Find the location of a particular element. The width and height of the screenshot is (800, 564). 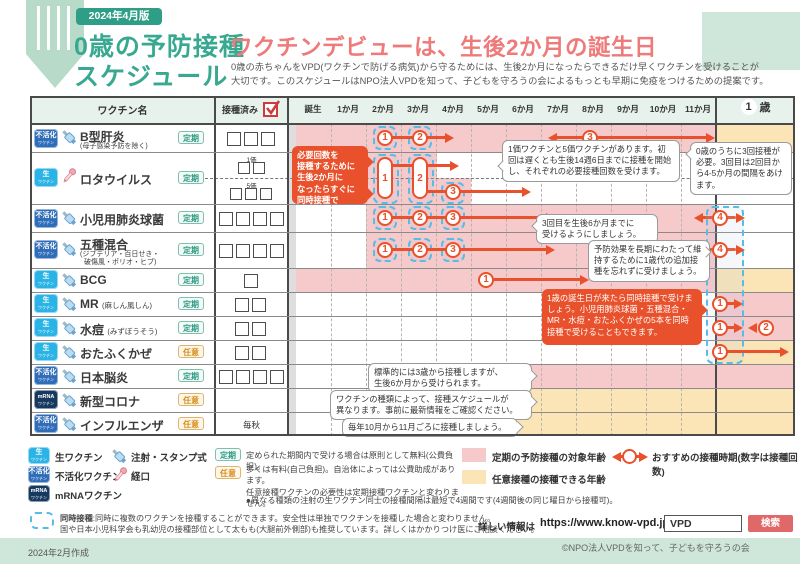

legend-yellow-label: 任意接種の接種できる年齢 is located at coordinates (549, 480).